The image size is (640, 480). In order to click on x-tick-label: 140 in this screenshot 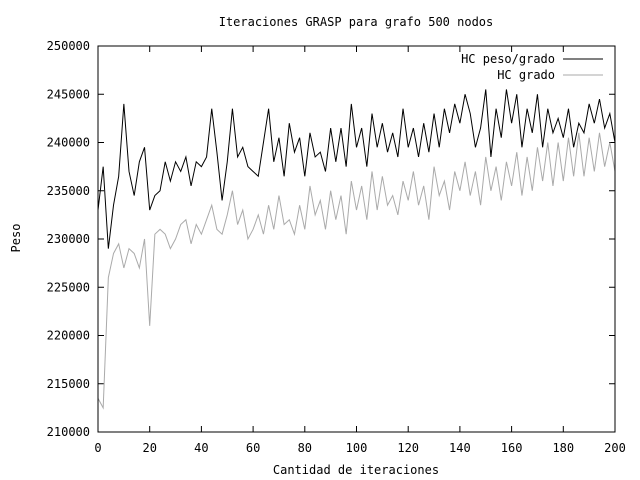, I will do `click(460, 448)`.